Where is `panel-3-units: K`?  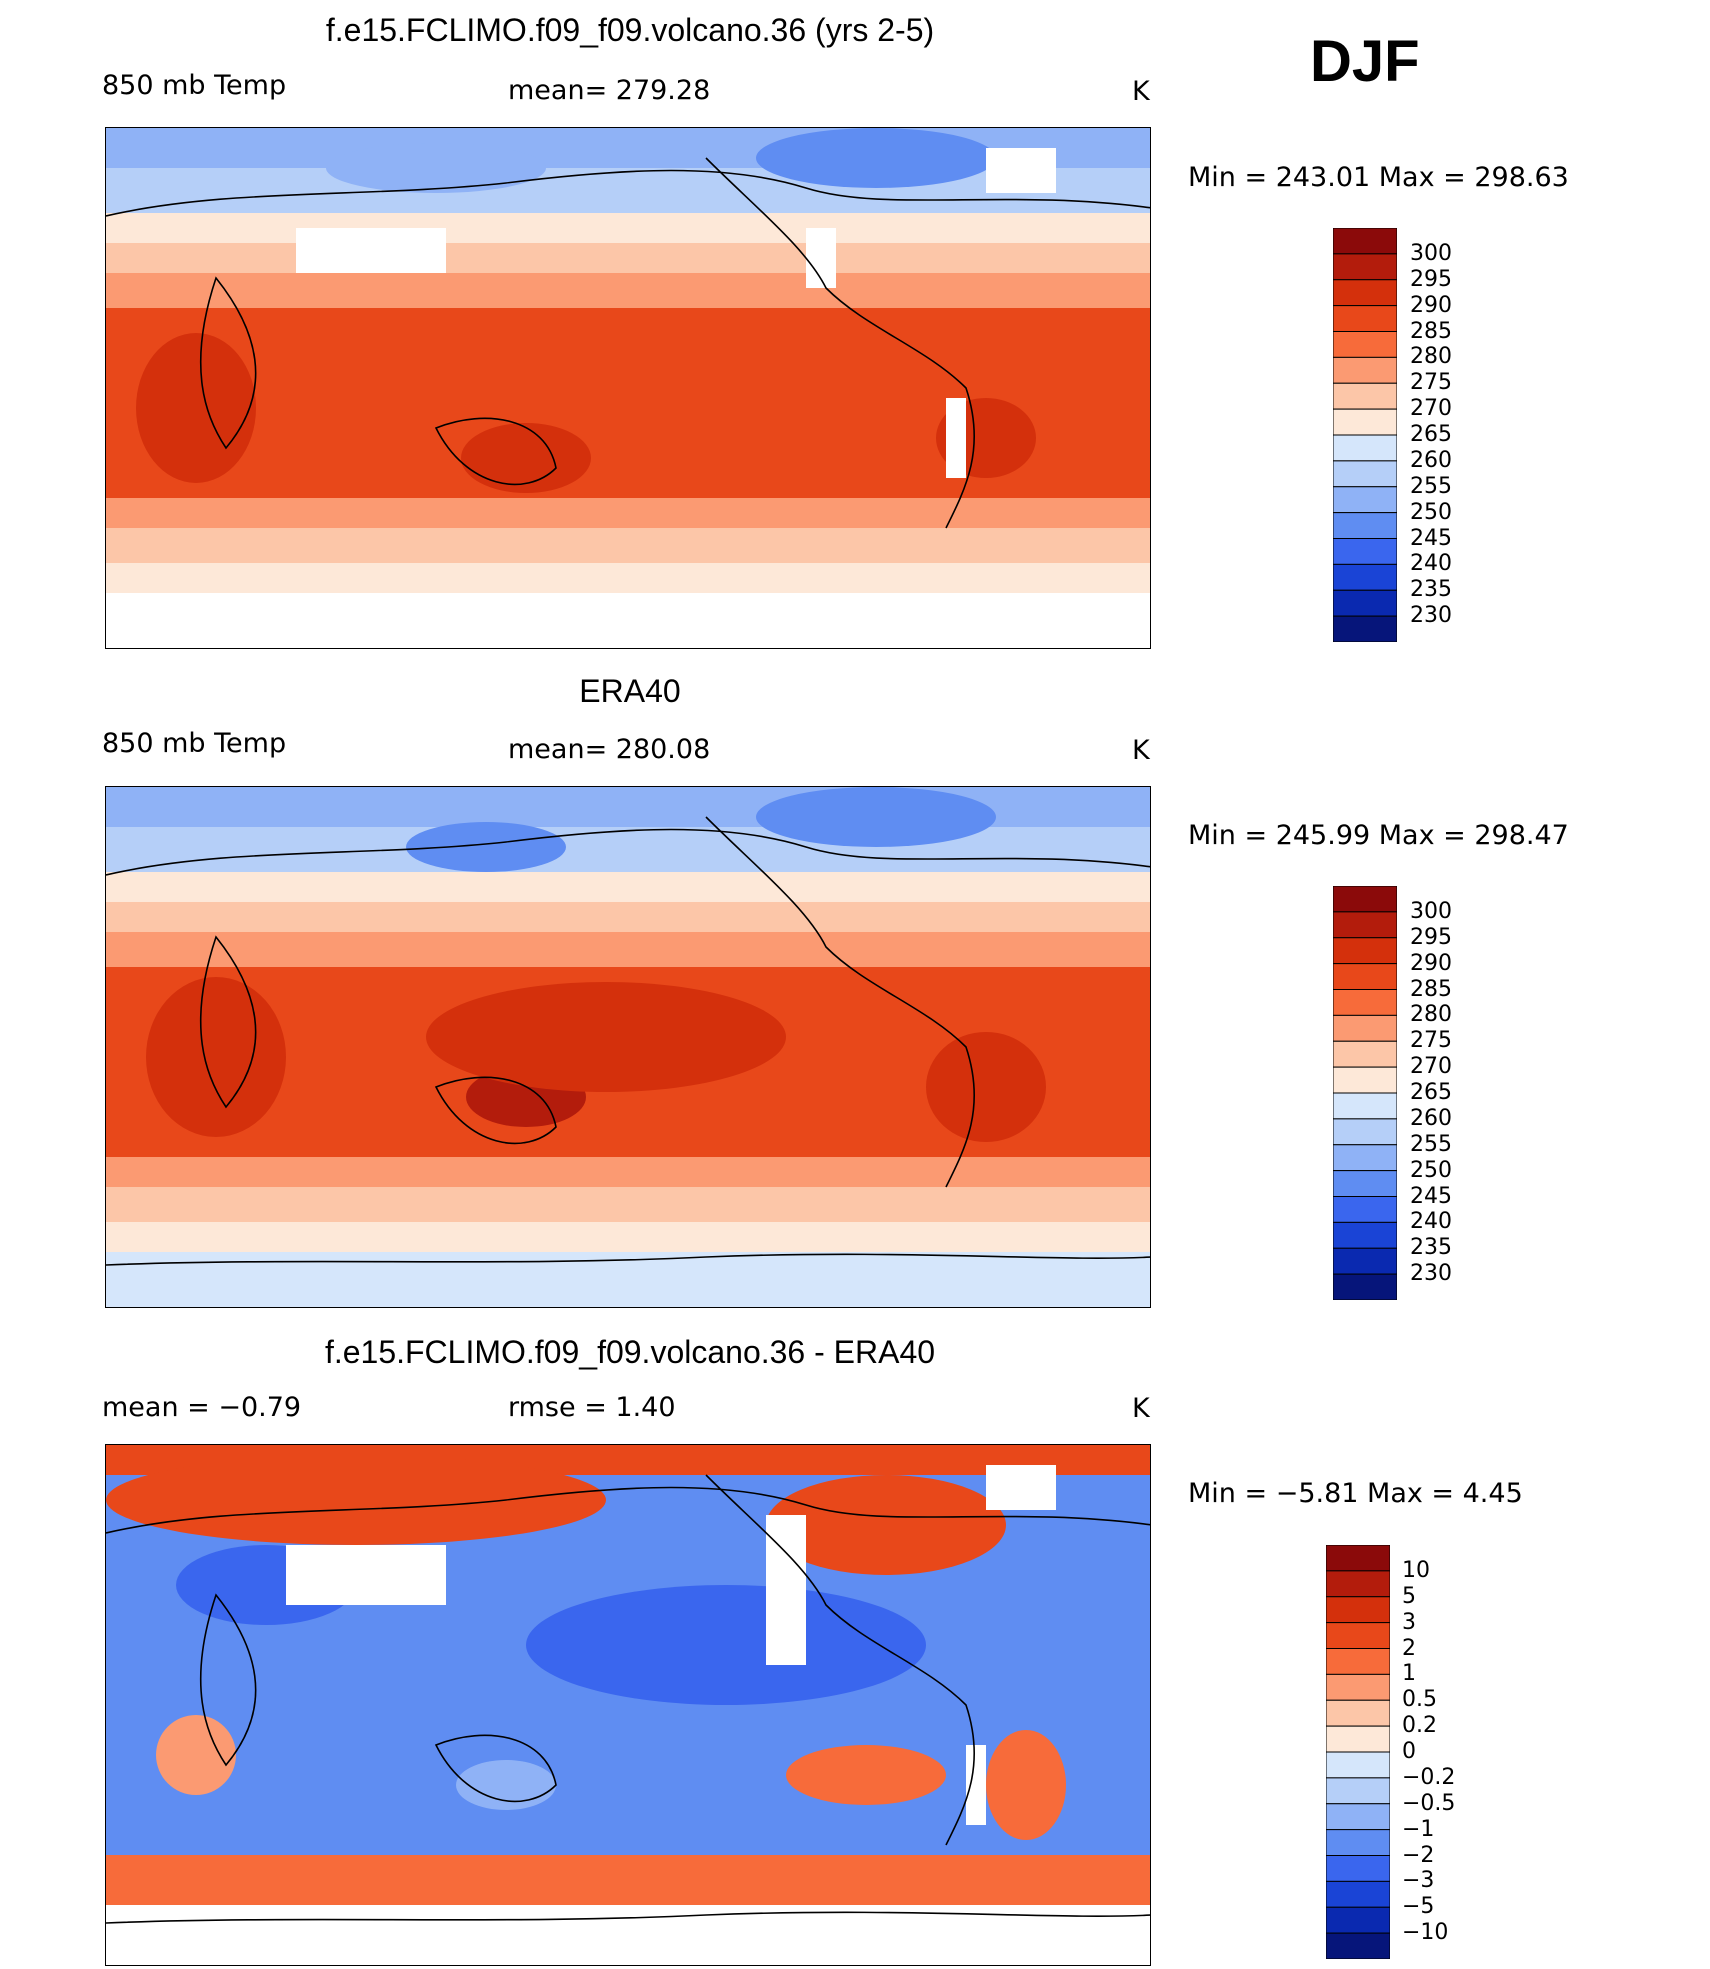 panel-3-units: K is located at coordinates (1141, 1408).